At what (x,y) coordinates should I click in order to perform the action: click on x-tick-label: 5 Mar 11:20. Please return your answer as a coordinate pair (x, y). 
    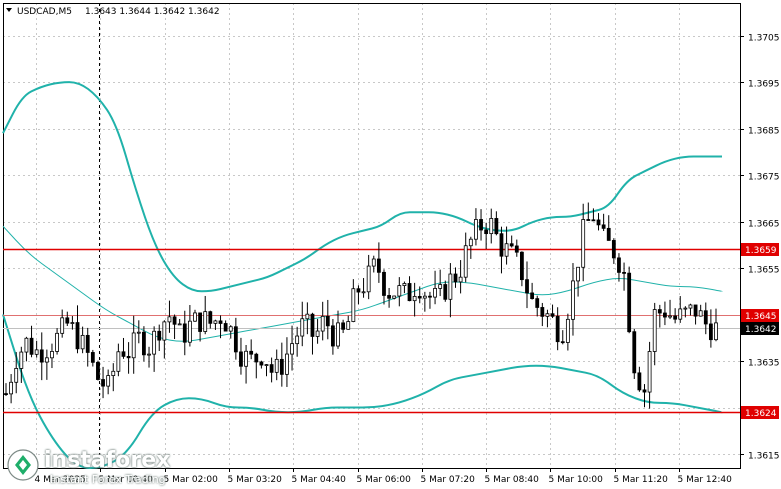
    Looking at the image, I should click on (641, 480).